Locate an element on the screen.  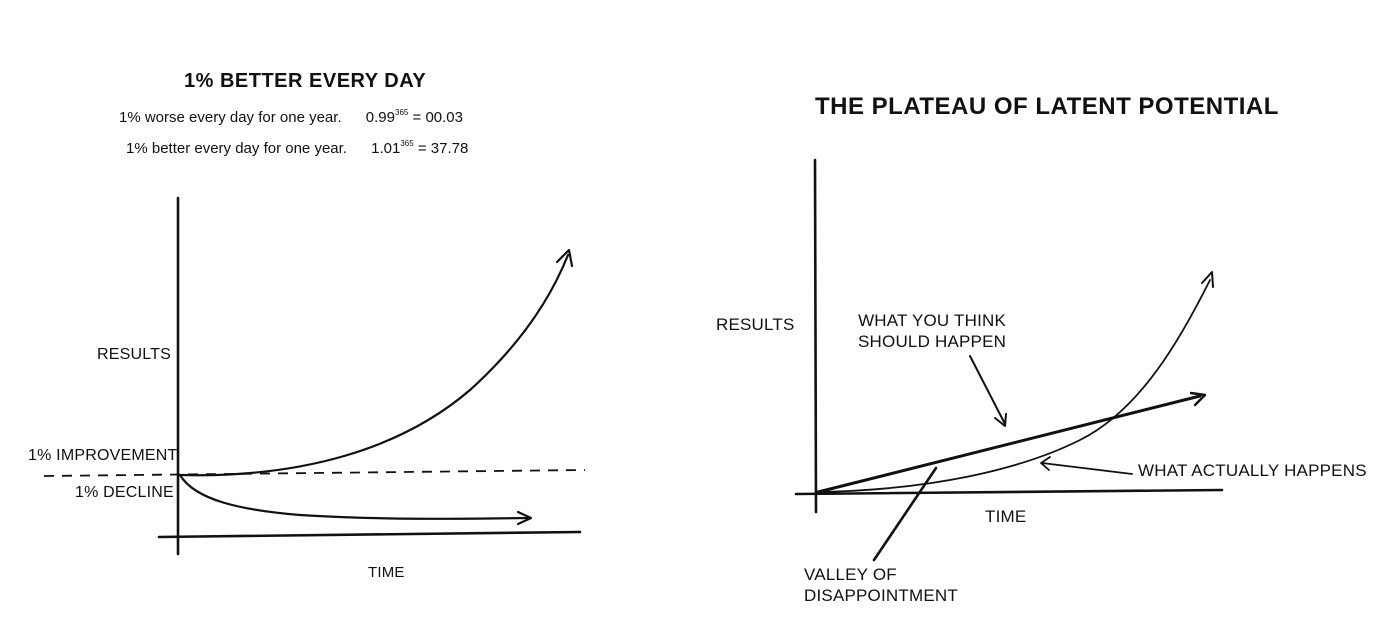
left-x-axis is located at coordinates (369, 534).